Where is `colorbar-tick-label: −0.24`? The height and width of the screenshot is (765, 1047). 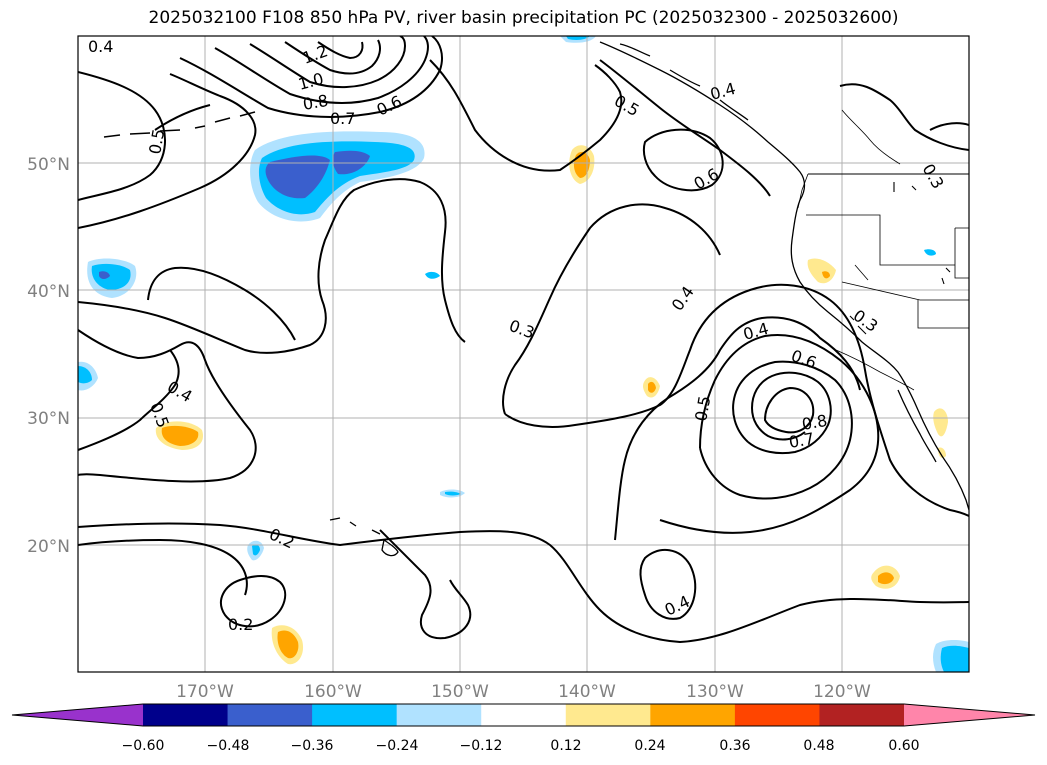
colorbar-tick-label: −0.24 is located at coordinates (397, 746).